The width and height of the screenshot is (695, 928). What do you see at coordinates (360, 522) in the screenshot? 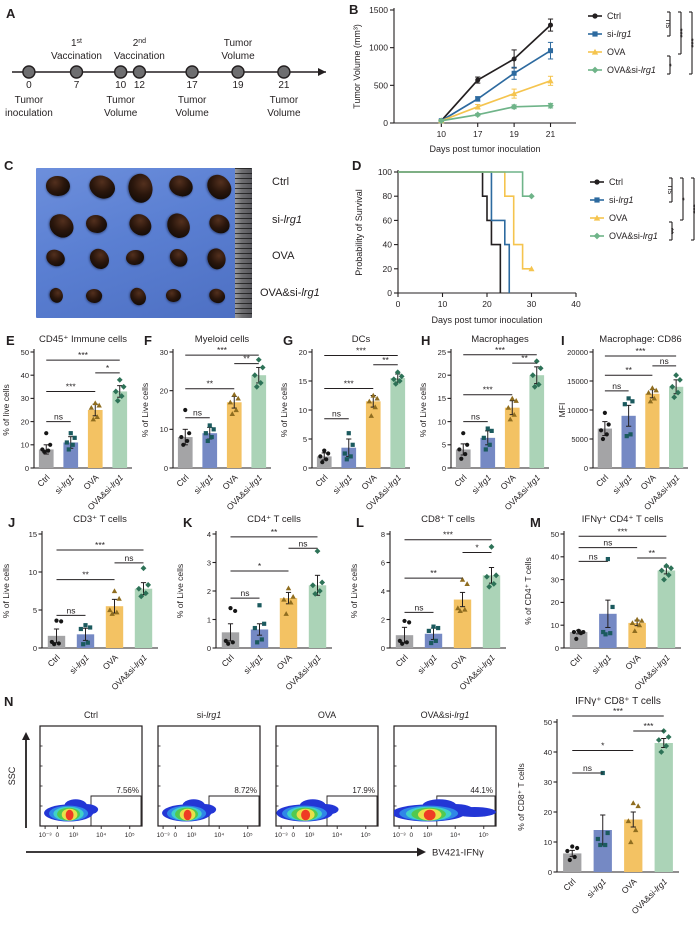
I see `panel-letter-l: L` at bounding box center [360, 522].